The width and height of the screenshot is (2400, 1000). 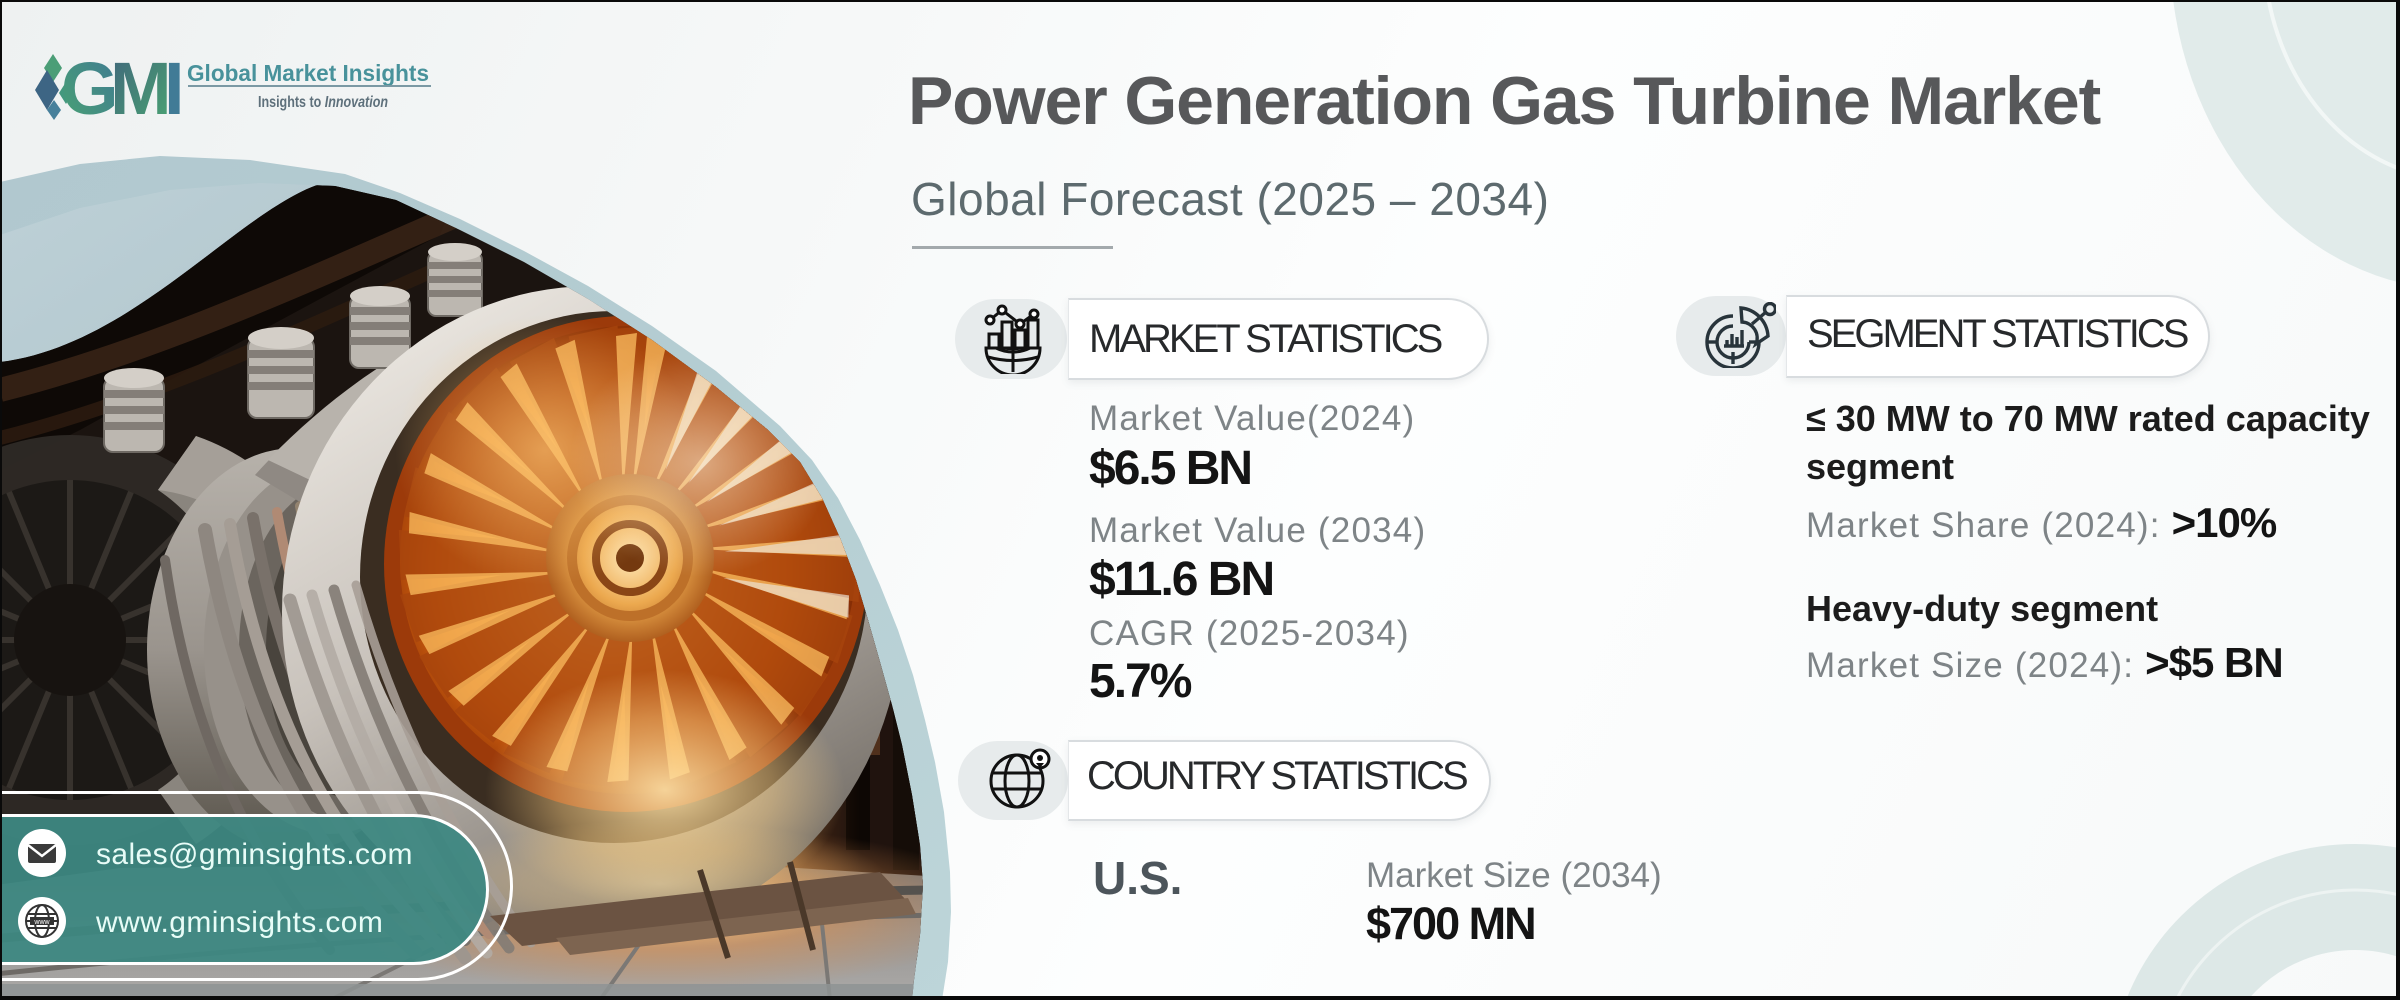 I want to click on svg-text: www, so click(x=41, y=922).